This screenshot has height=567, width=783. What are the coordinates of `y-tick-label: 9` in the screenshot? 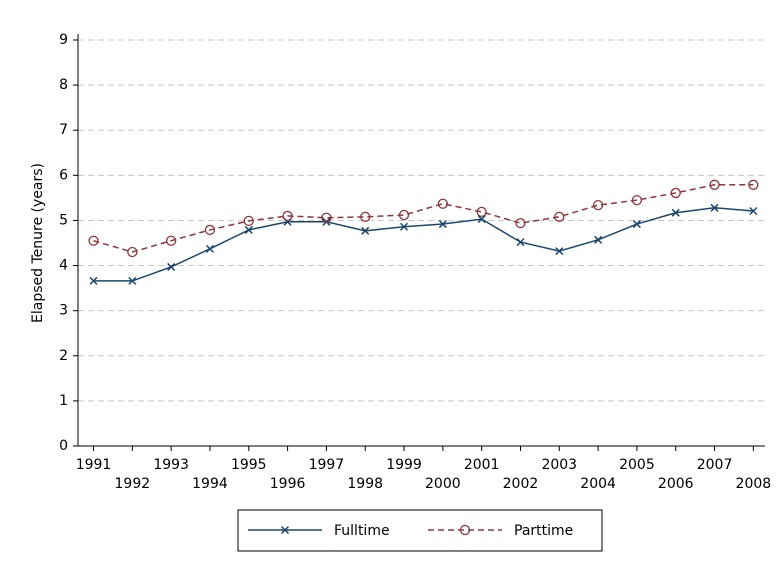 It's located at (63, 40).